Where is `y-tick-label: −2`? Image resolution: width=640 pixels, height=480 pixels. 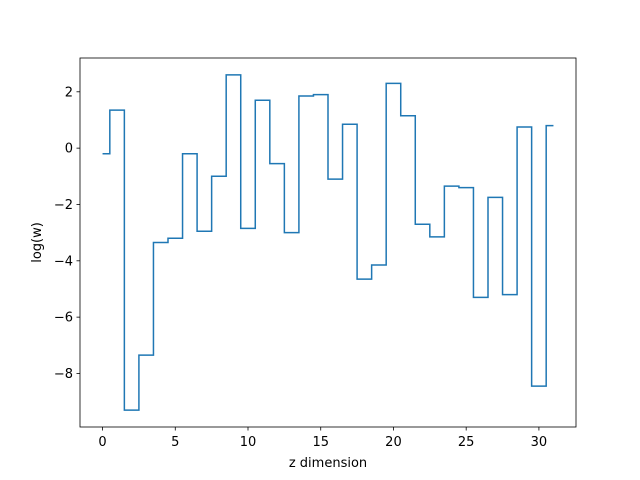
y-tick-label: −2 is located at coordinates (63, 205).